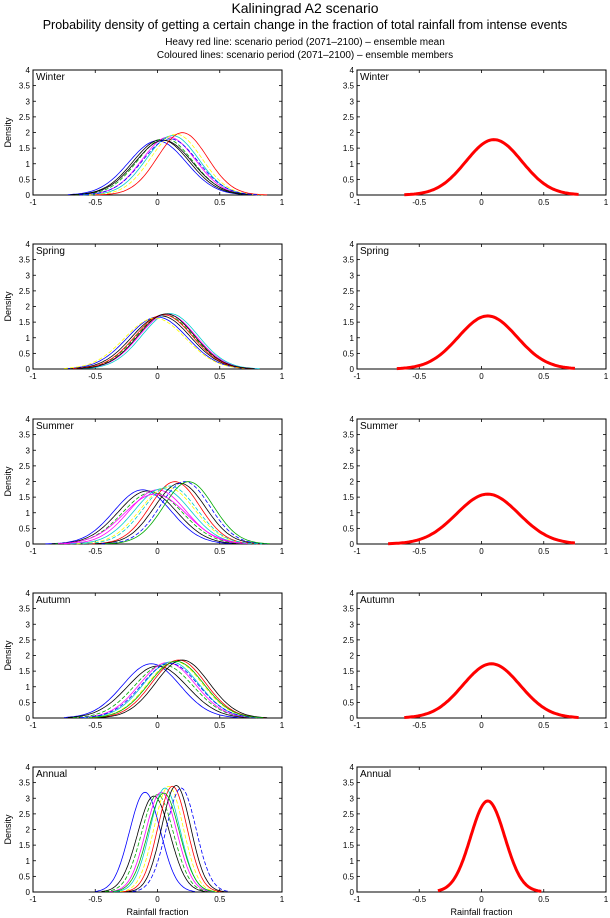 Image resolution: width=610 pixels, height=918 pixels. Describe the element at coordinates (481, 481) in the screenshot. I see `plot-frame-summer-mean` at that location.